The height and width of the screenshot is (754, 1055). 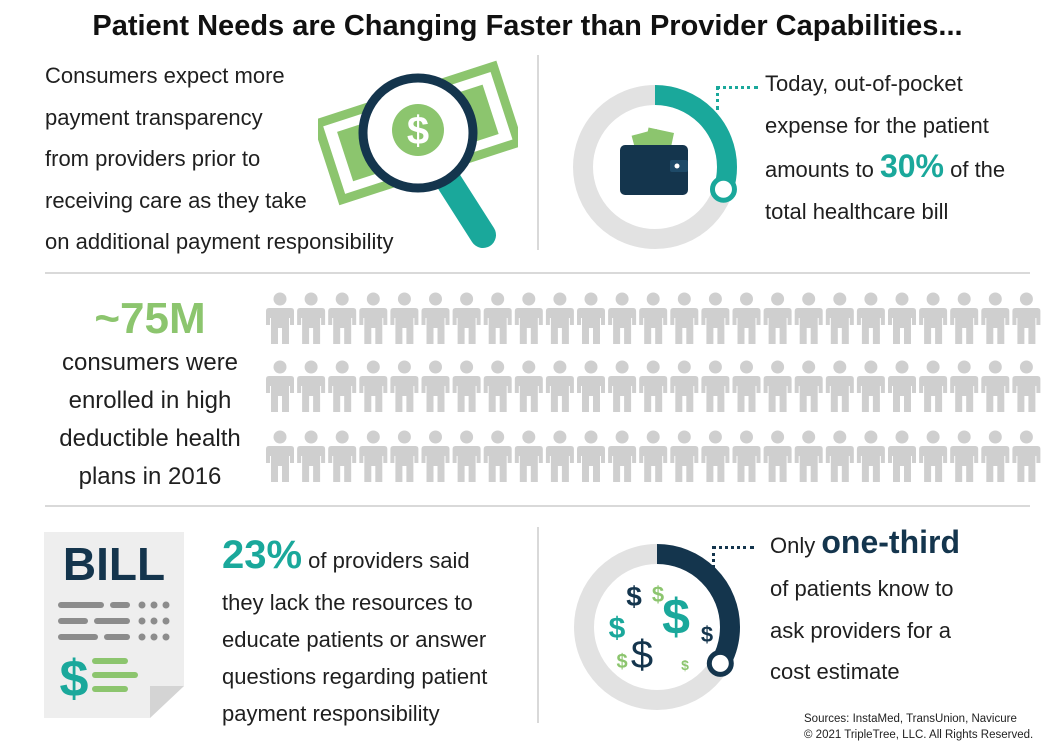 What do you see at coordinates (890, 542) in the screenshot?
I see `estimate-highlight: one-third` at bounding box center [890, 542].